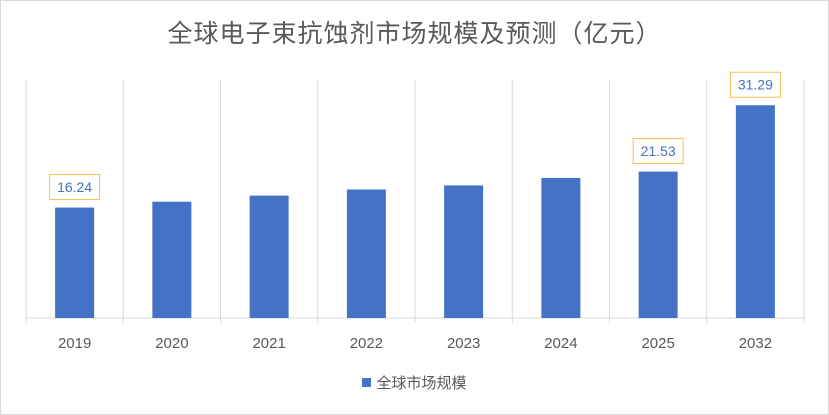  I want to click on data-label: 21.53, so click(658, 151).